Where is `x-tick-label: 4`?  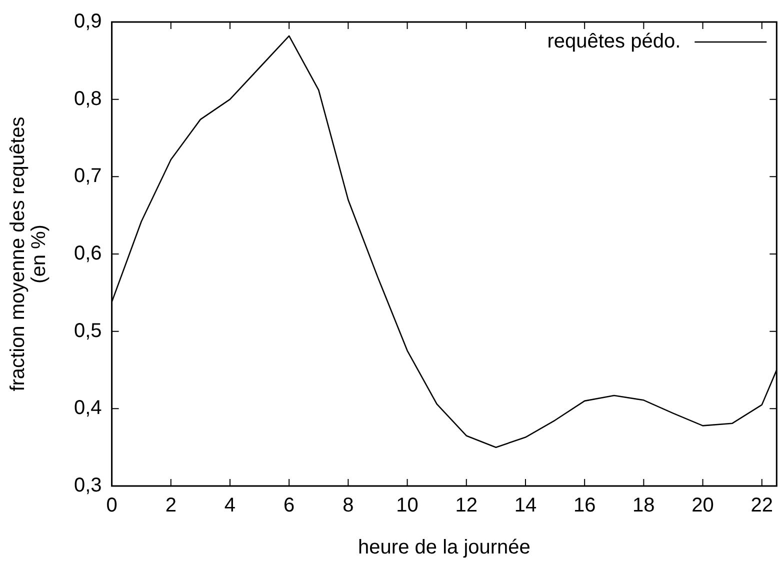 x-tick-label: 4 is located at coordinates (230, 505).